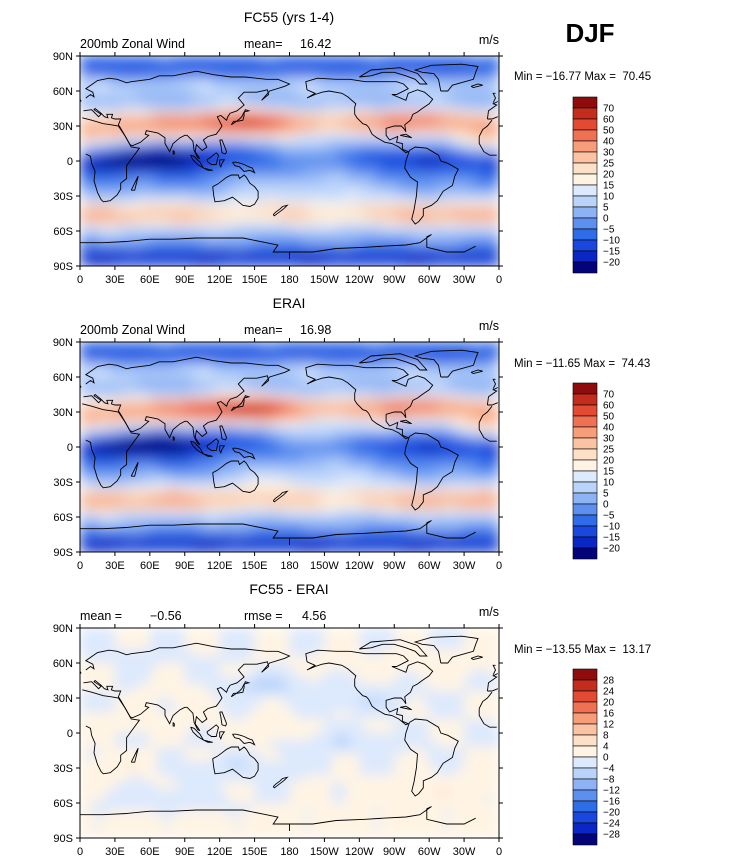 Image resolution: width=733 pixels, height=866 pixels. I want to click on lon-tick-label: 0, so click(80, 566).